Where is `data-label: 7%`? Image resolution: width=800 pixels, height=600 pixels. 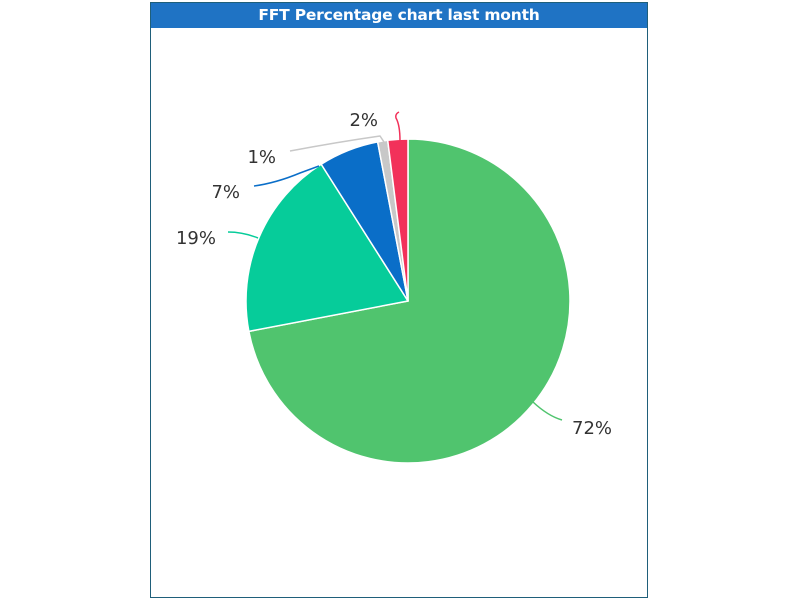
data-label: 7% is located at coordinates (225, 192).